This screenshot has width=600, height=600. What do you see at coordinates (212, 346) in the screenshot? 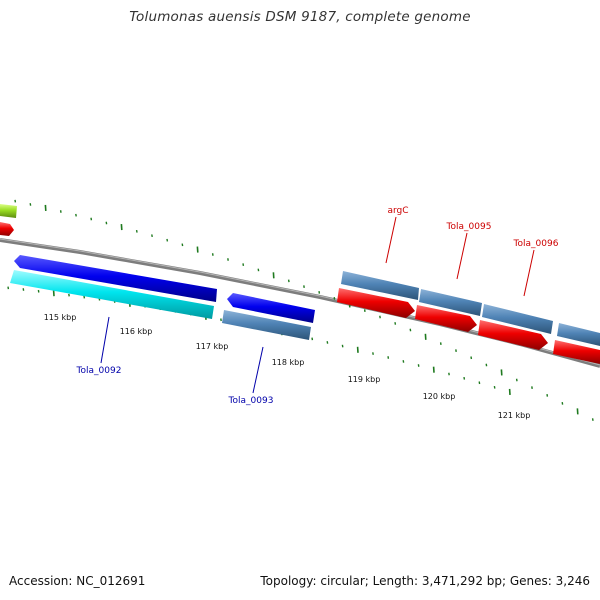
I see `scale-label-117: 117 kbp` at bounding box center [212, 346].